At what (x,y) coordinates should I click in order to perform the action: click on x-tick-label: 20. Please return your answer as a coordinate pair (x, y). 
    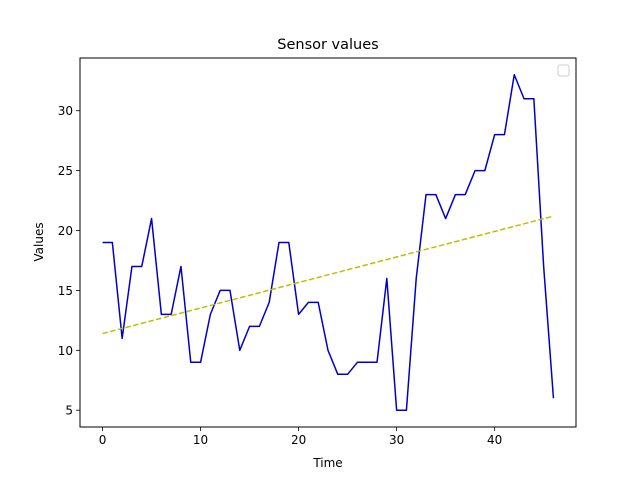
    Looking at the image, I should click on (298, 440).